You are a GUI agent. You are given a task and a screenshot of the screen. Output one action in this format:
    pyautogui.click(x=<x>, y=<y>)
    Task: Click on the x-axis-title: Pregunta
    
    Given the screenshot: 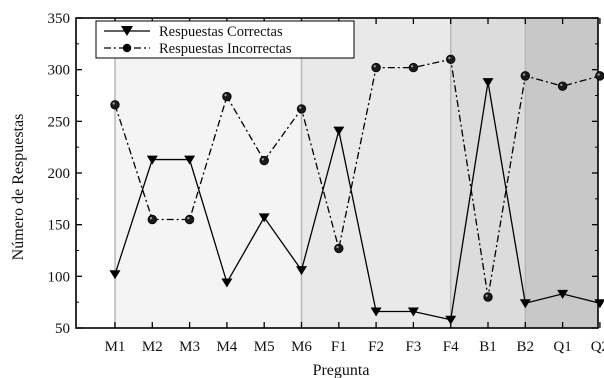 What is the action you would take?
    pyautogui.click(x=341, y=370)
    